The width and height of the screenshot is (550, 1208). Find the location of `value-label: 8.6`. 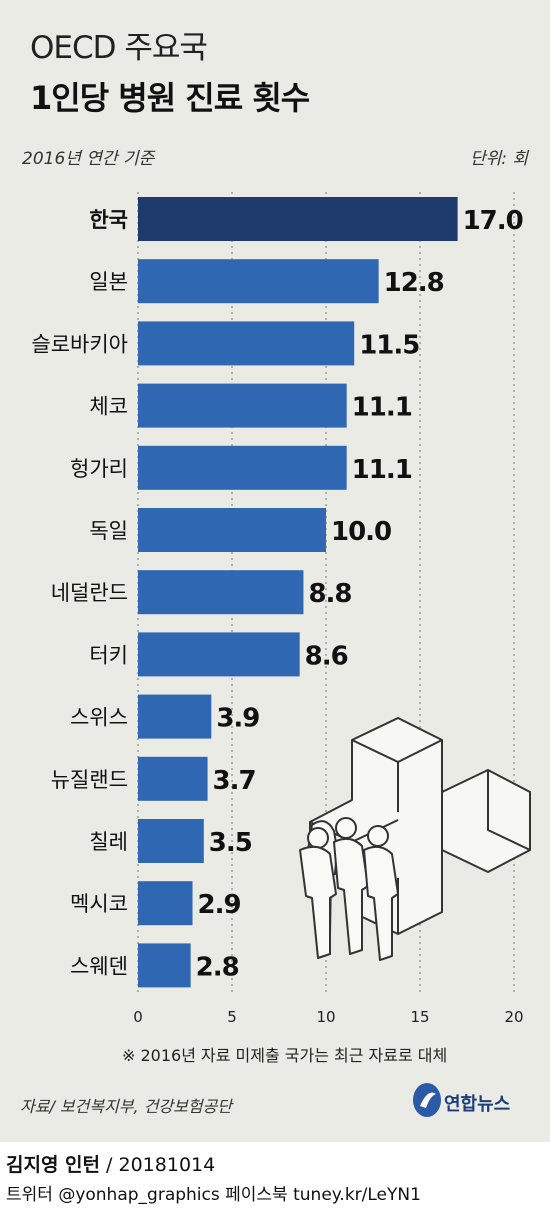

value-label: 8.6 is located at coordinates (326, 656).